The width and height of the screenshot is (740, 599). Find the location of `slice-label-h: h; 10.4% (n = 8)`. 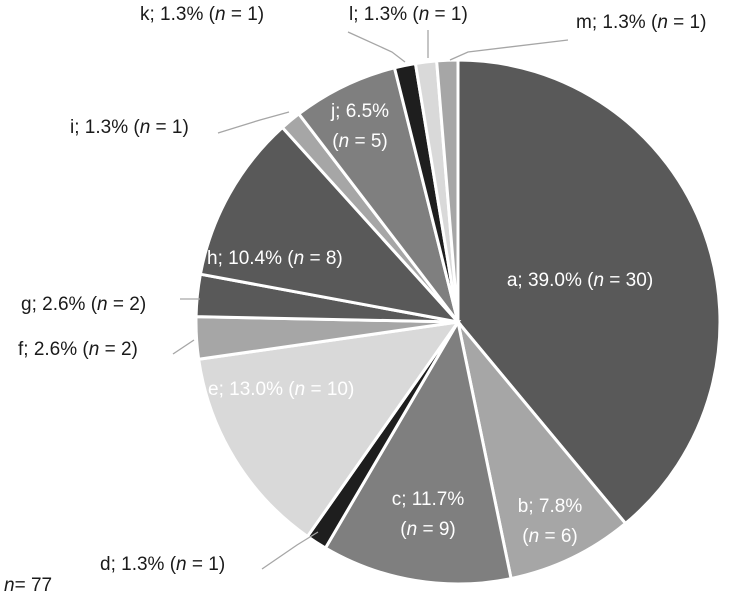

slice-label-h: h; 10.4% (n = 8) is located at coordinates (275, 258).